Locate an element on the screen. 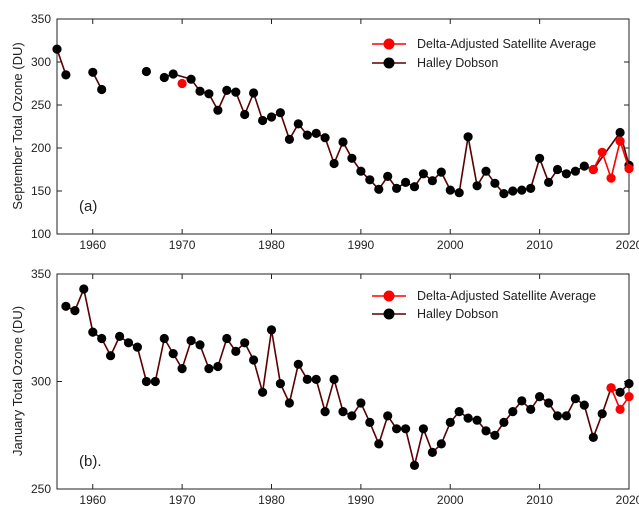  y-tick-label: 100 is located at coordinates (41, 234).